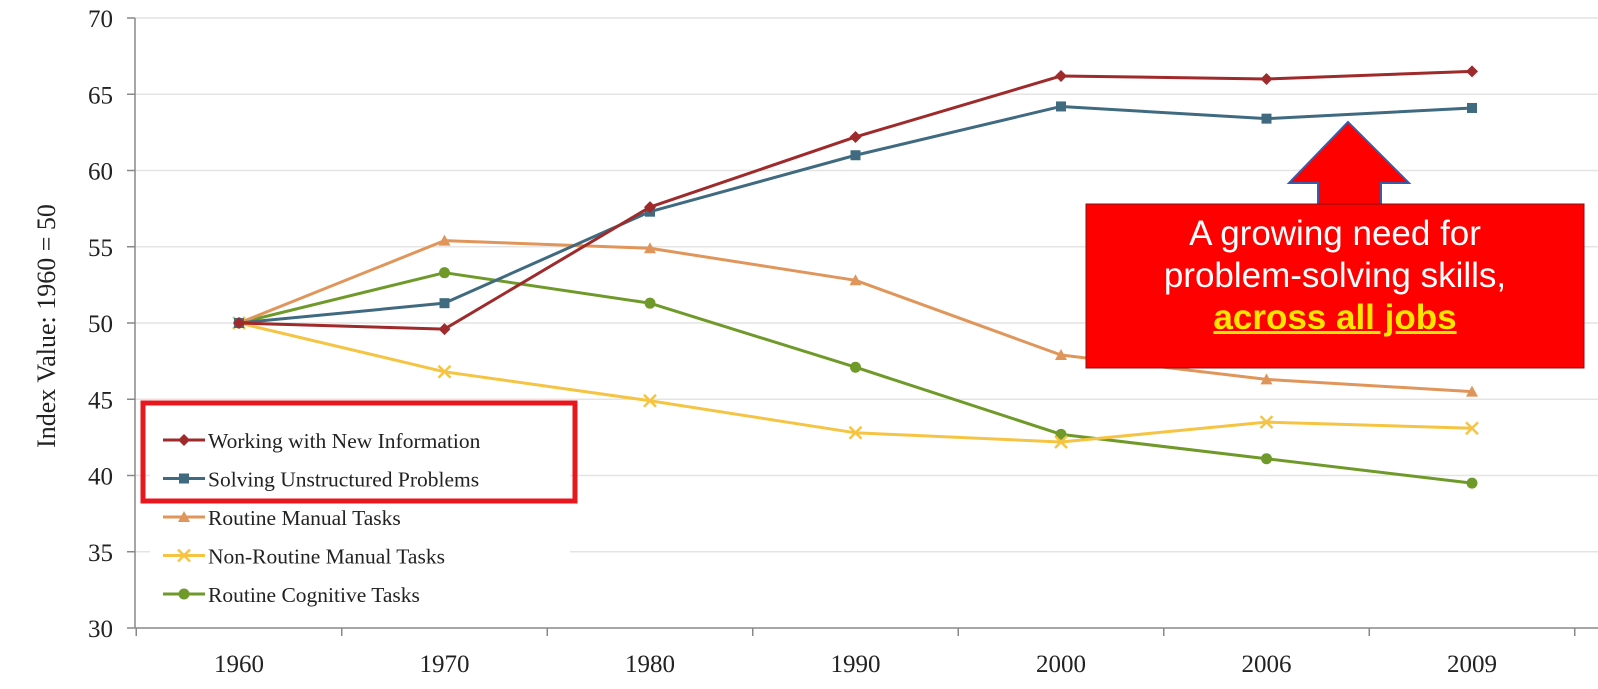 The image size is (1598, 689). I want to click on legend-label: Routine Manual Tasks, so click(304, 518).